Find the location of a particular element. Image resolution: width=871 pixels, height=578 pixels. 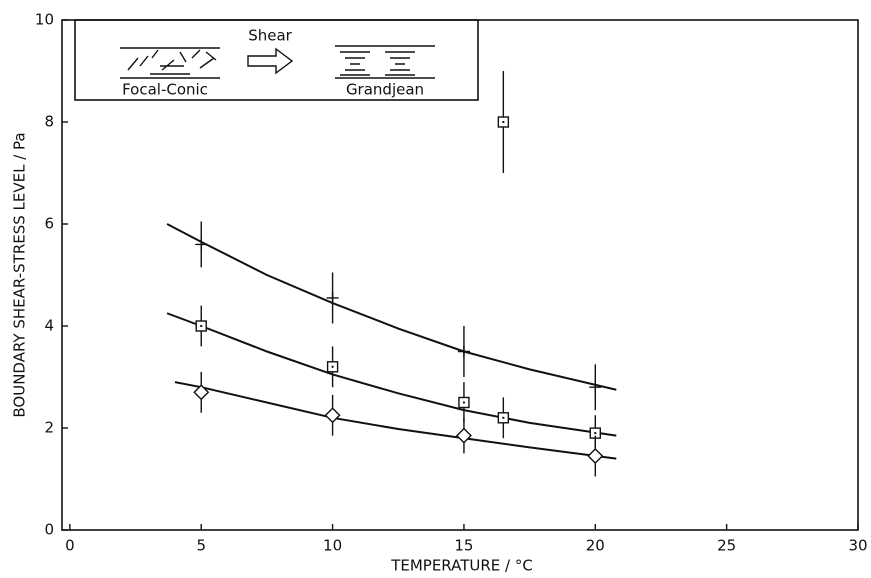

x-axis-label: TEMPERATURE / °C is located at coordinates (461, 566).